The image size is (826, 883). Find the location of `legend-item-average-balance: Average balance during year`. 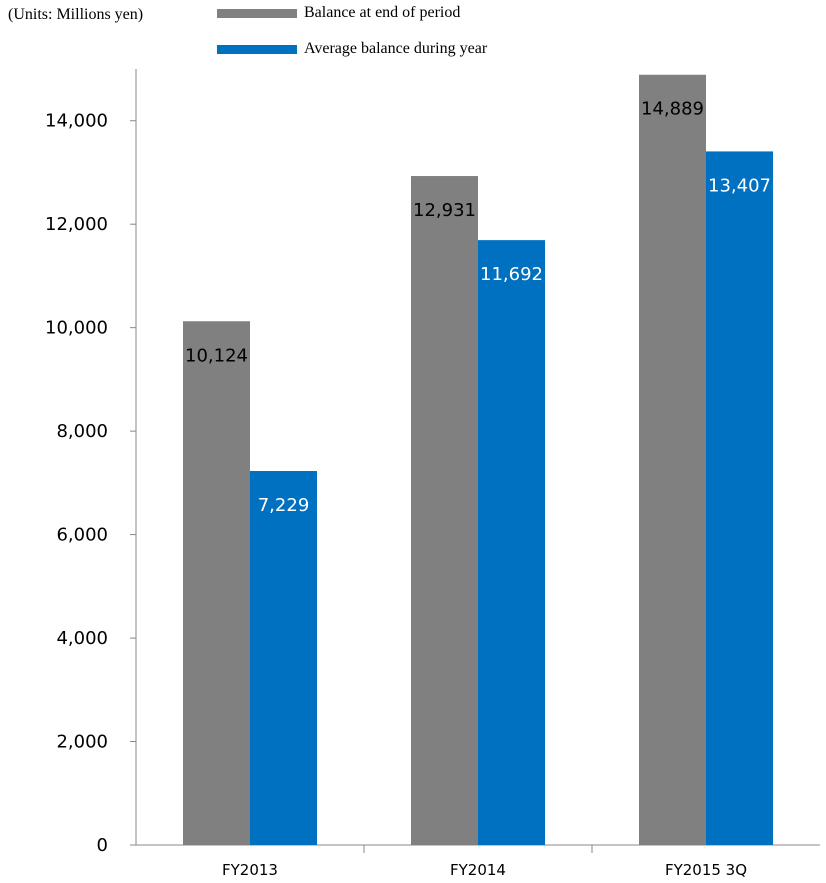

legend-item-average-balance: Average balance during year is located at coordinates (352, 49).